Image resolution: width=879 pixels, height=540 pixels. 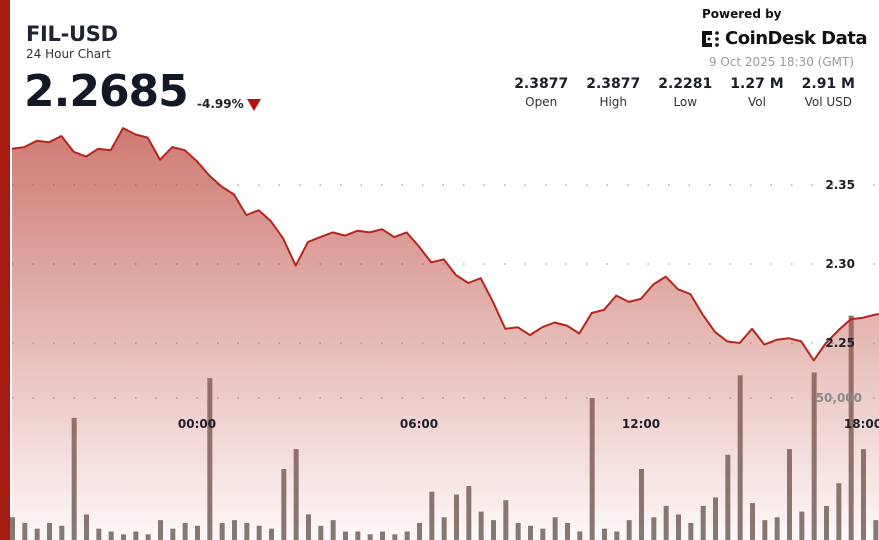 I want to click on stat-value: 2.2281, so click(x=685, y=84).